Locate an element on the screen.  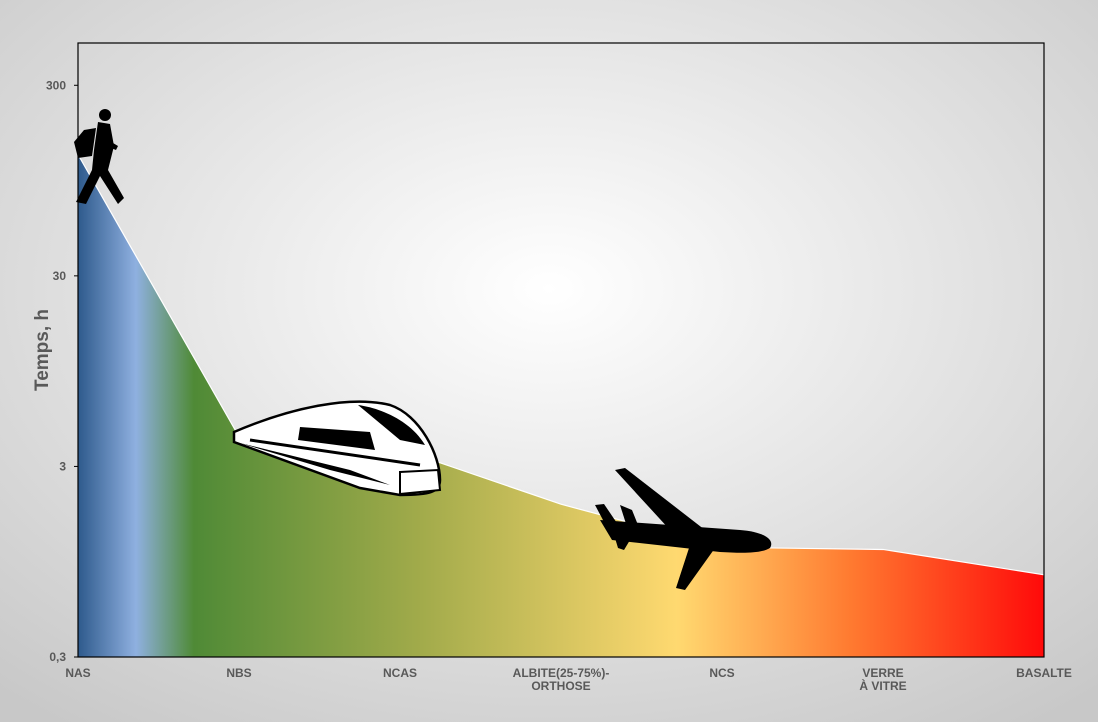
y-tick-label: 300 is located at coordinates (56, 85).